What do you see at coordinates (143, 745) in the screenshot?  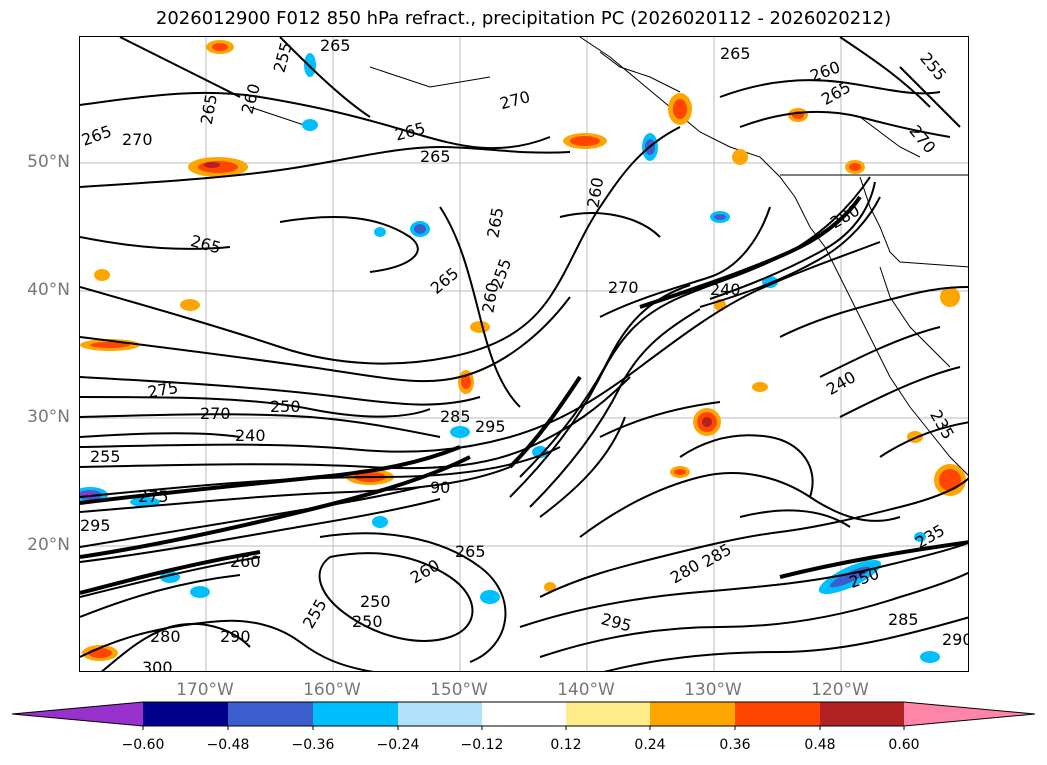 I see `colorbar-tick-label: −0.60` at bounding box center [143, 745].